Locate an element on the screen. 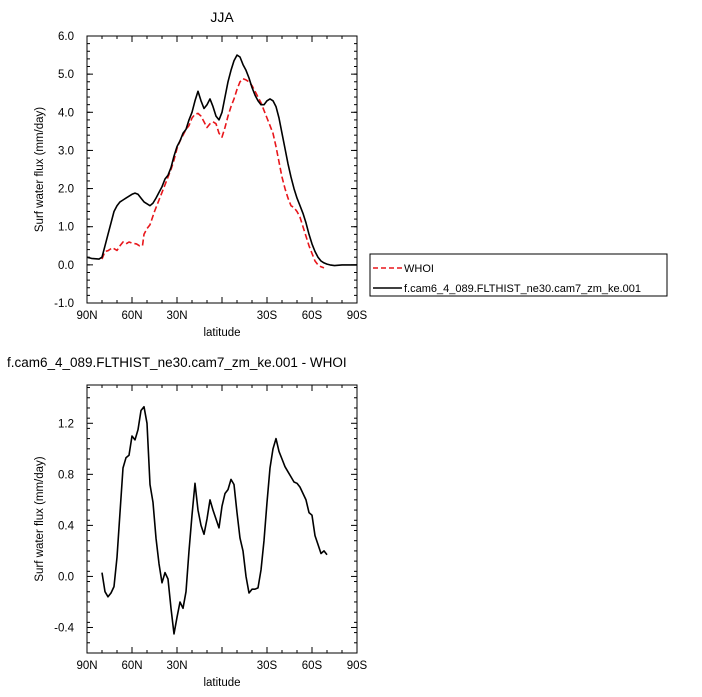  y-tick-label: -0.4 is located at coordinates (64, 628).